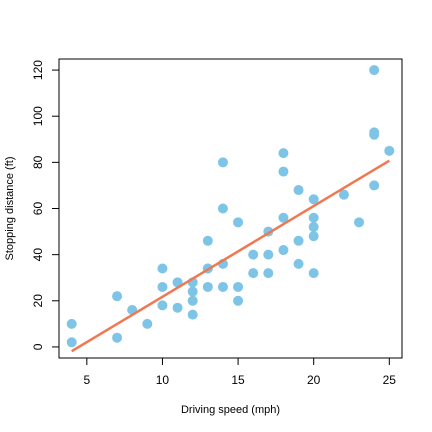  Describe the element at coordinates (314, 380) in the screenshot. I see `x-tick-label: 20` at that location.